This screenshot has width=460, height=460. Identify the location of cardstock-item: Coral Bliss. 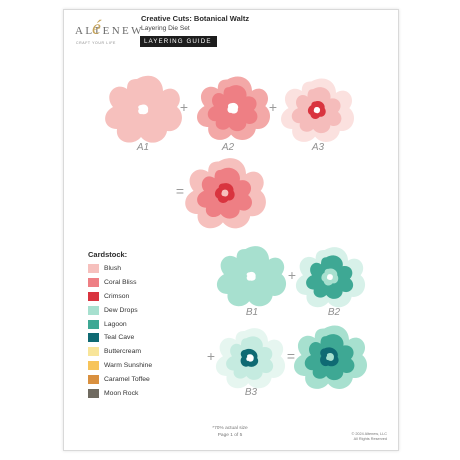
(120, 283).